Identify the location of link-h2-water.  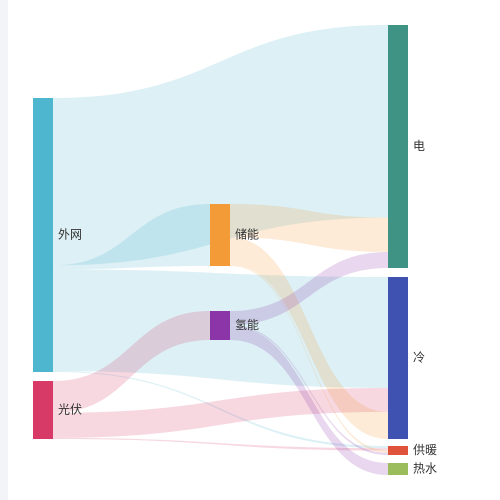
(309, 400).